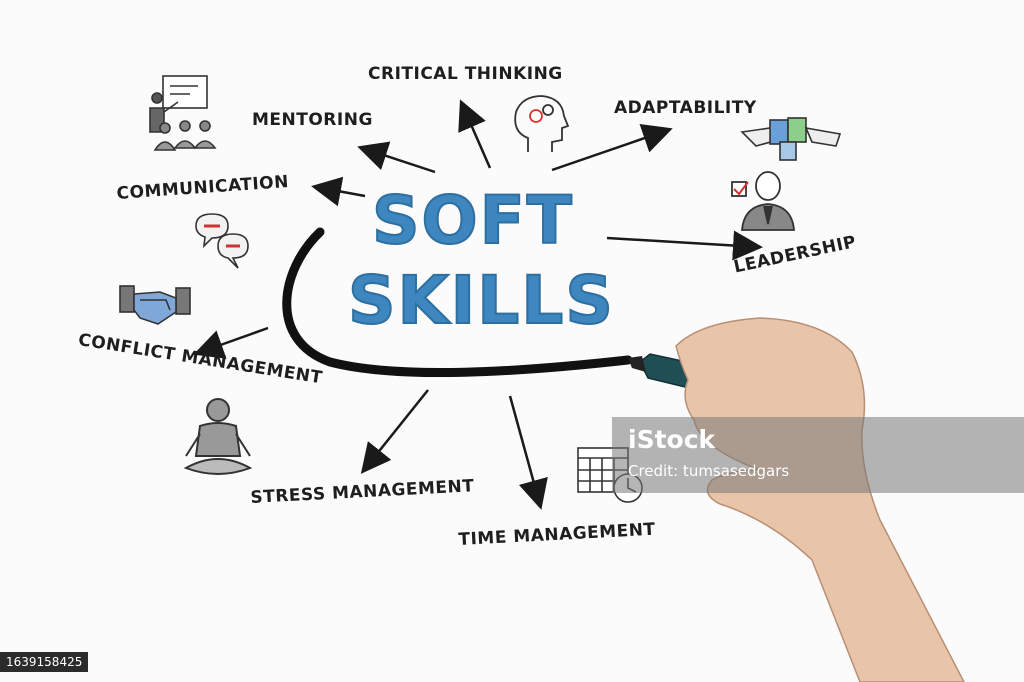 Image resolution: width=1024 pixels, height=682 pixels. I want to click on soft-skills-title-line1: SOFT, so click(472, 220).